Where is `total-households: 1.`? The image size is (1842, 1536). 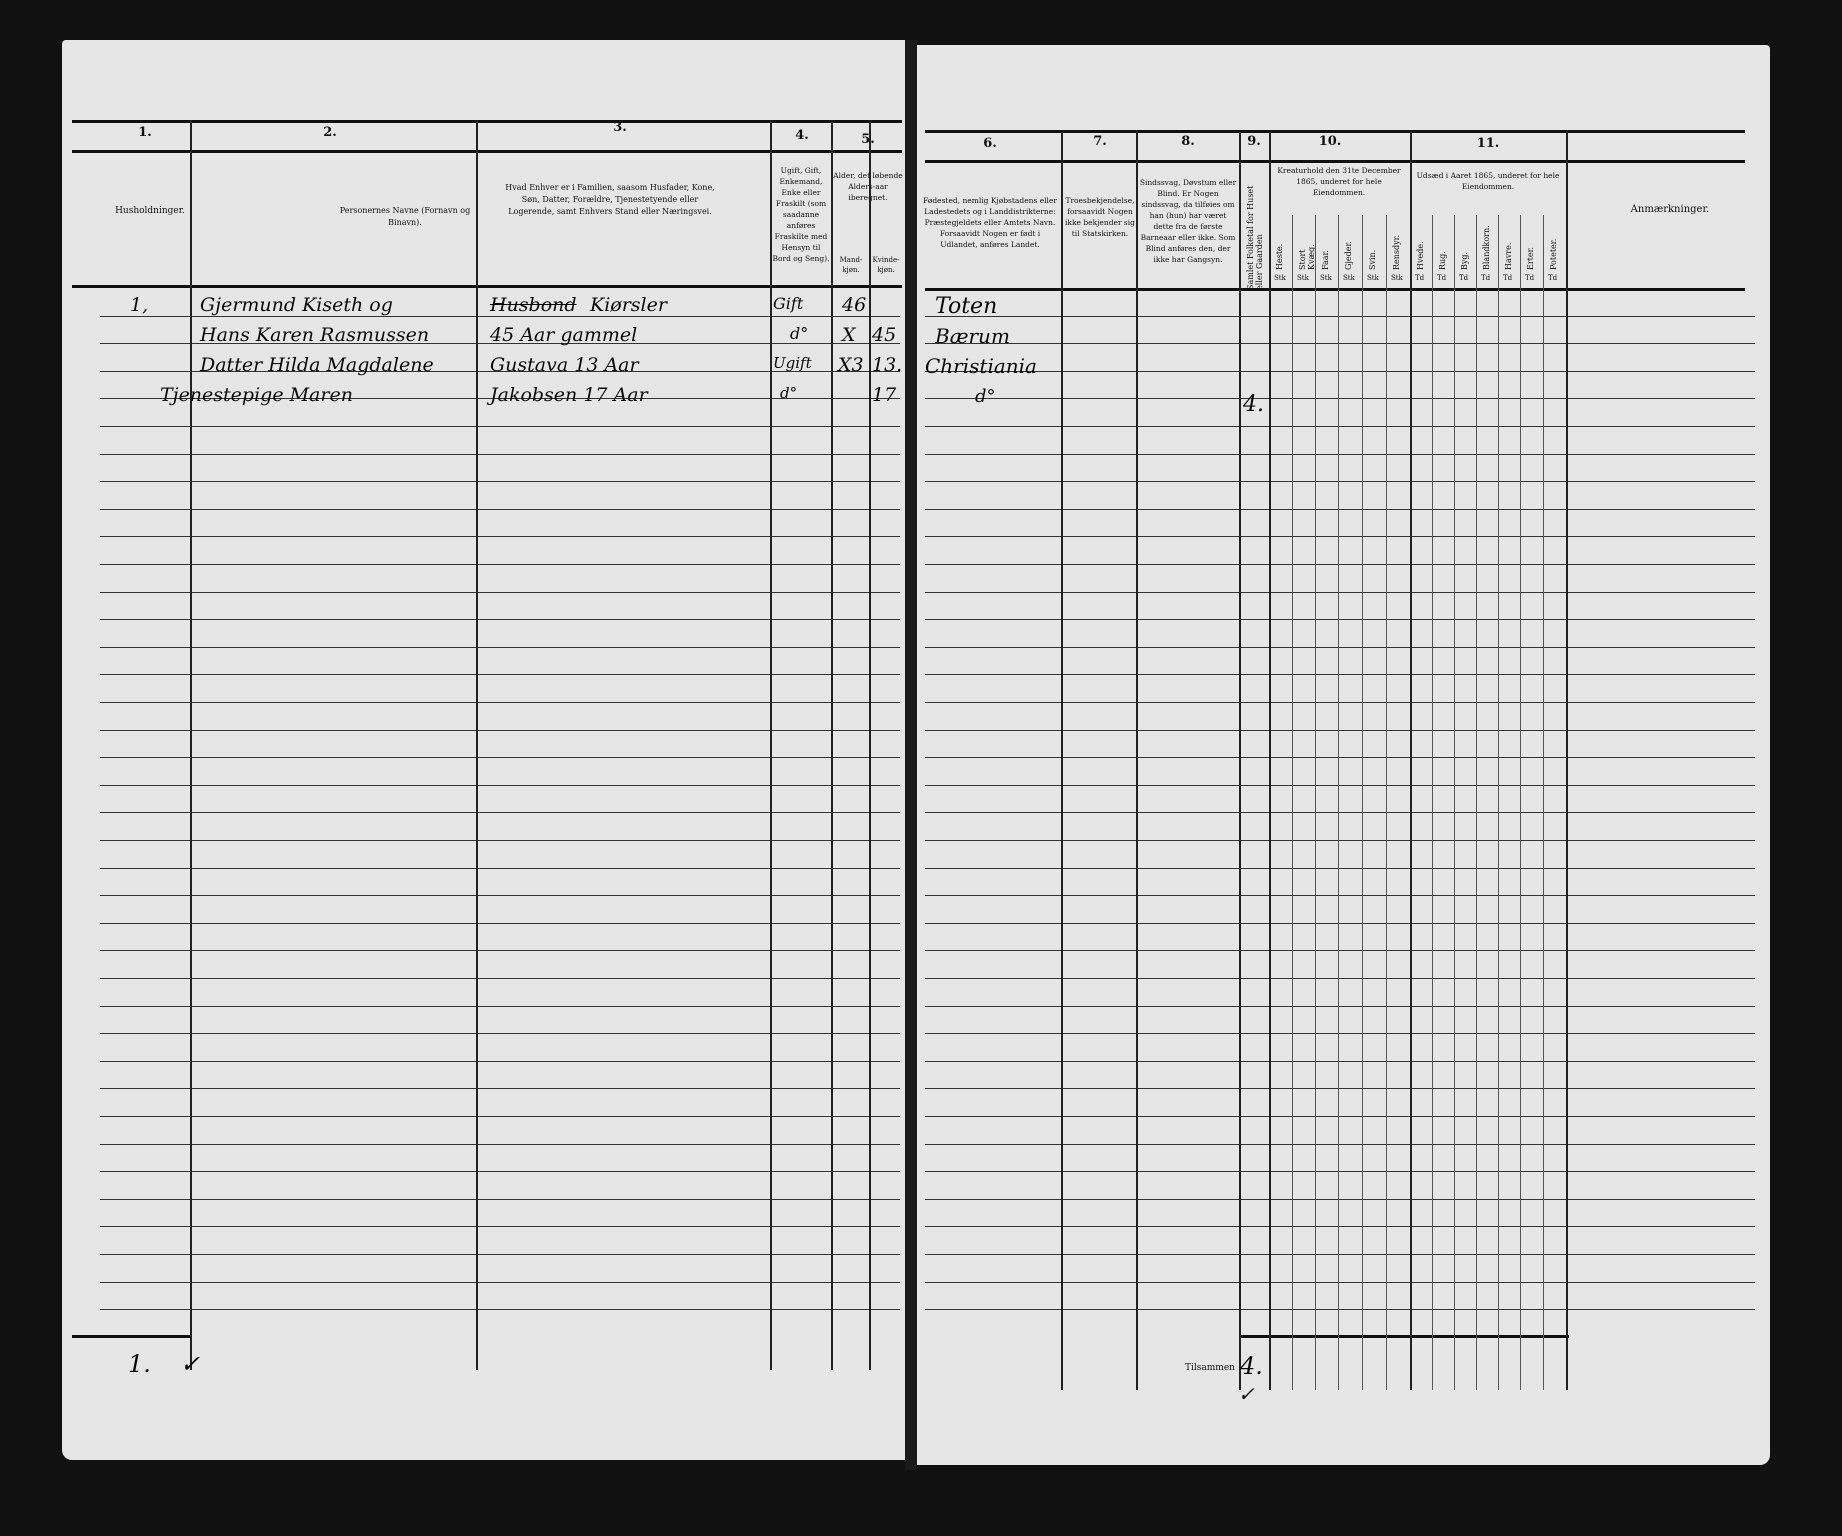
total-households: 1. is located at coordinates (139, 1364).